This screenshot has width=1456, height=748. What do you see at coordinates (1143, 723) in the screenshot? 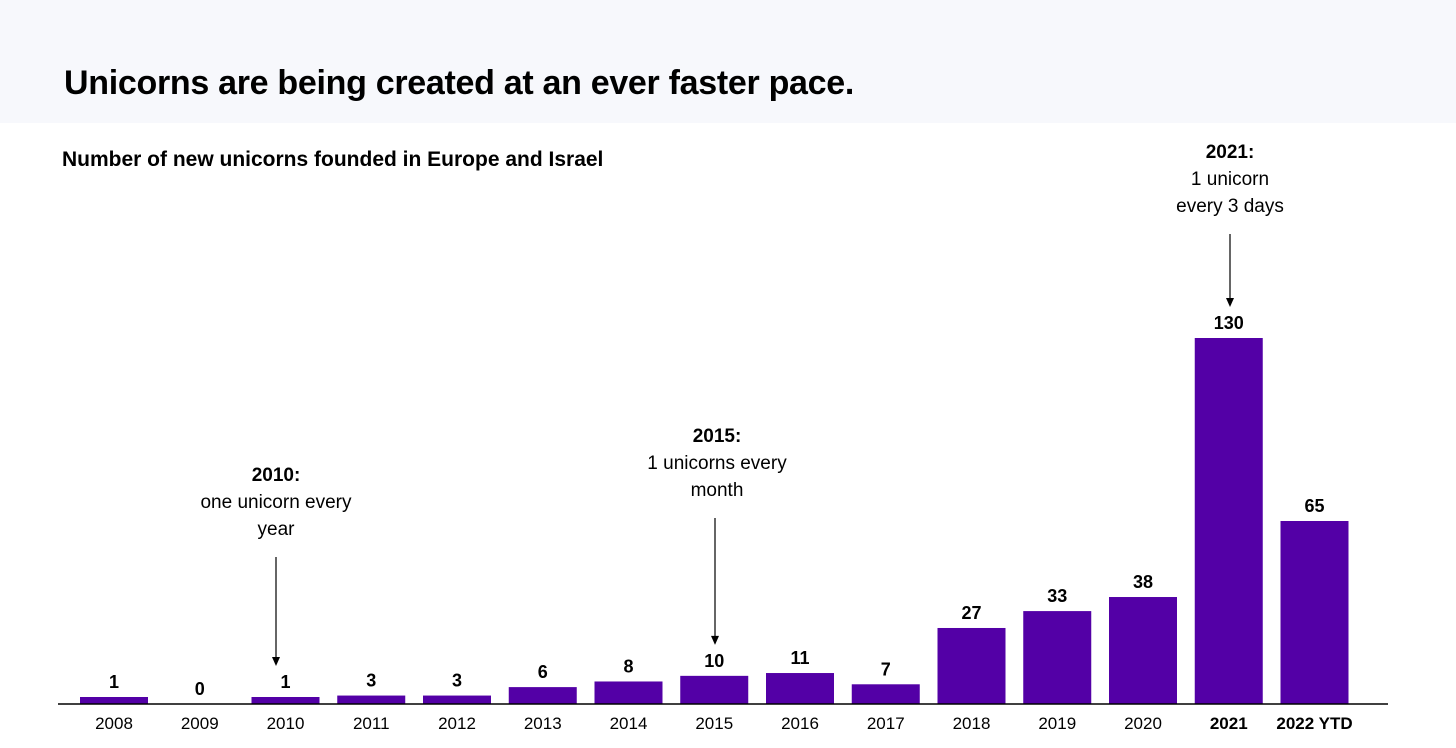
I see `x-tick-label: 2020` at bounding box center [1143, 723].